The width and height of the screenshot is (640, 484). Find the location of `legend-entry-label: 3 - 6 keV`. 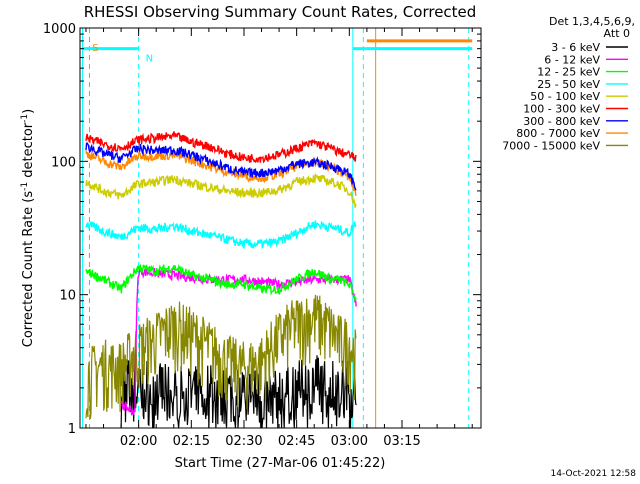

legend-entry-label: 3 - 6 keV is located at coordinates (575, 47).